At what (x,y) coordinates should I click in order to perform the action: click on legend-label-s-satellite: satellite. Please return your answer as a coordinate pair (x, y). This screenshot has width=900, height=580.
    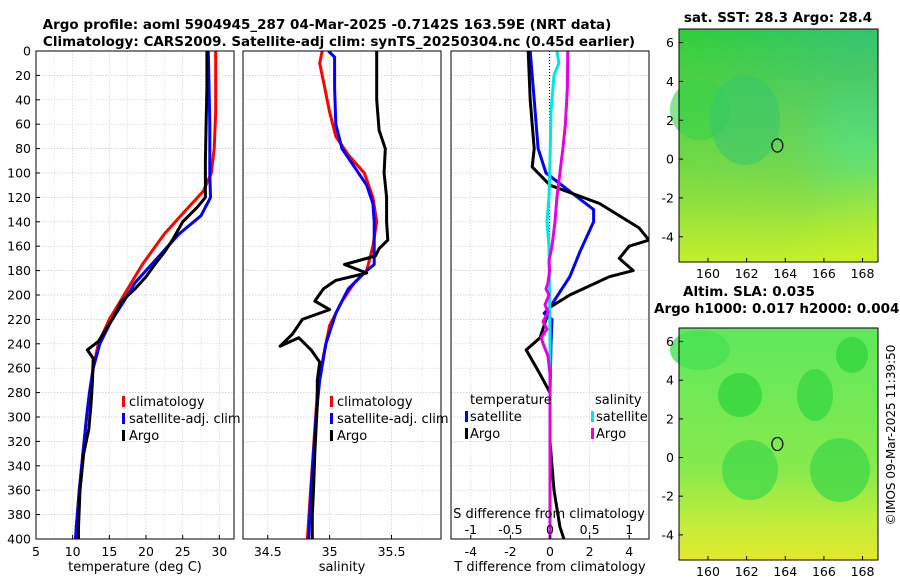
    Looking at the image, I should click on (622, 417).